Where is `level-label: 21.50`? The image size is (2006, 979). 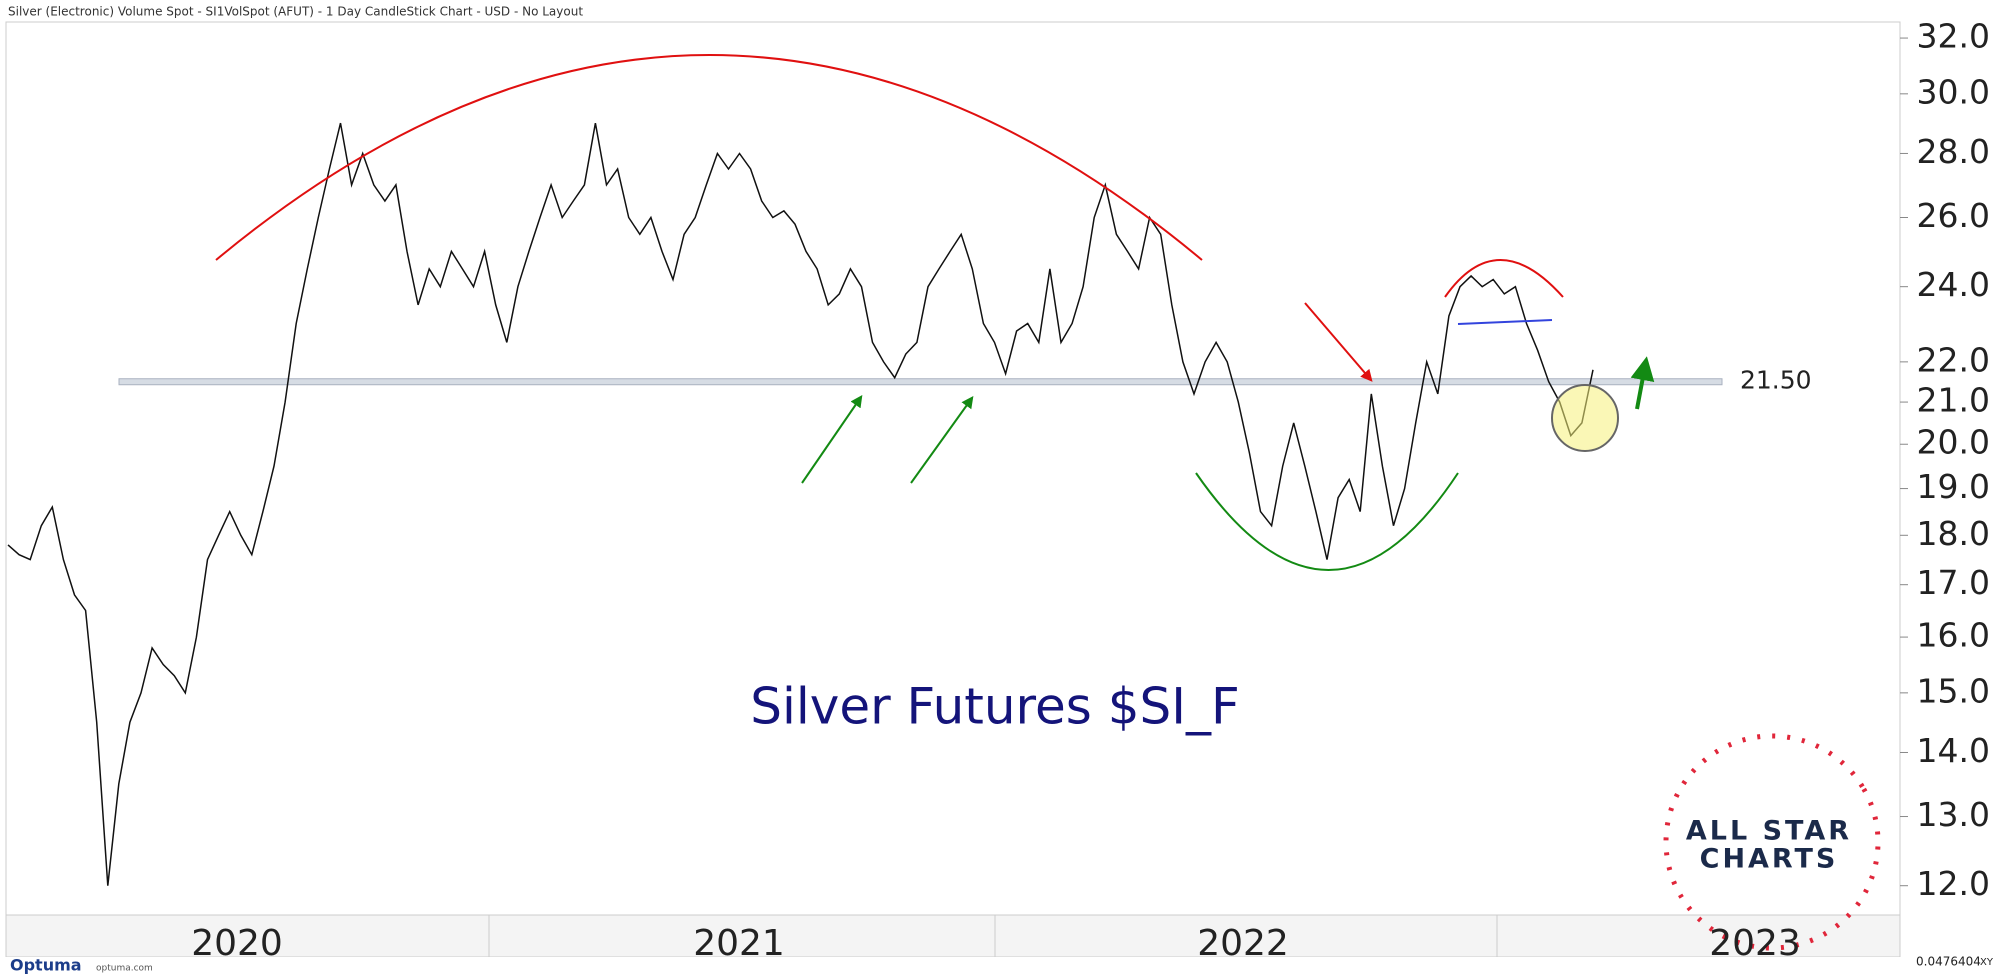 level-label: 21.50 is located at coordinates (1776, 380).